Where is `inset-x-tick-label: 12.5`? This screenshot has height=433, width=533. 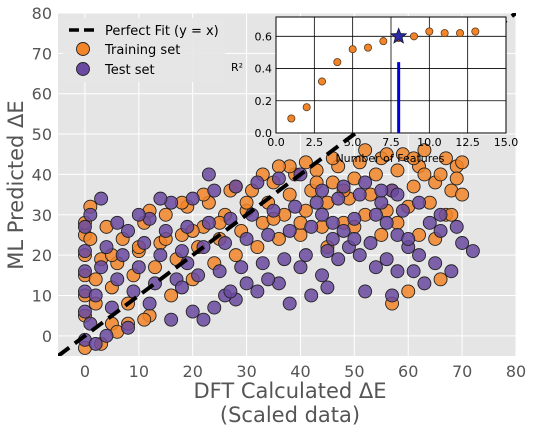
inset-x-tick-label: 12.5 is located at coordinates (467, 142).